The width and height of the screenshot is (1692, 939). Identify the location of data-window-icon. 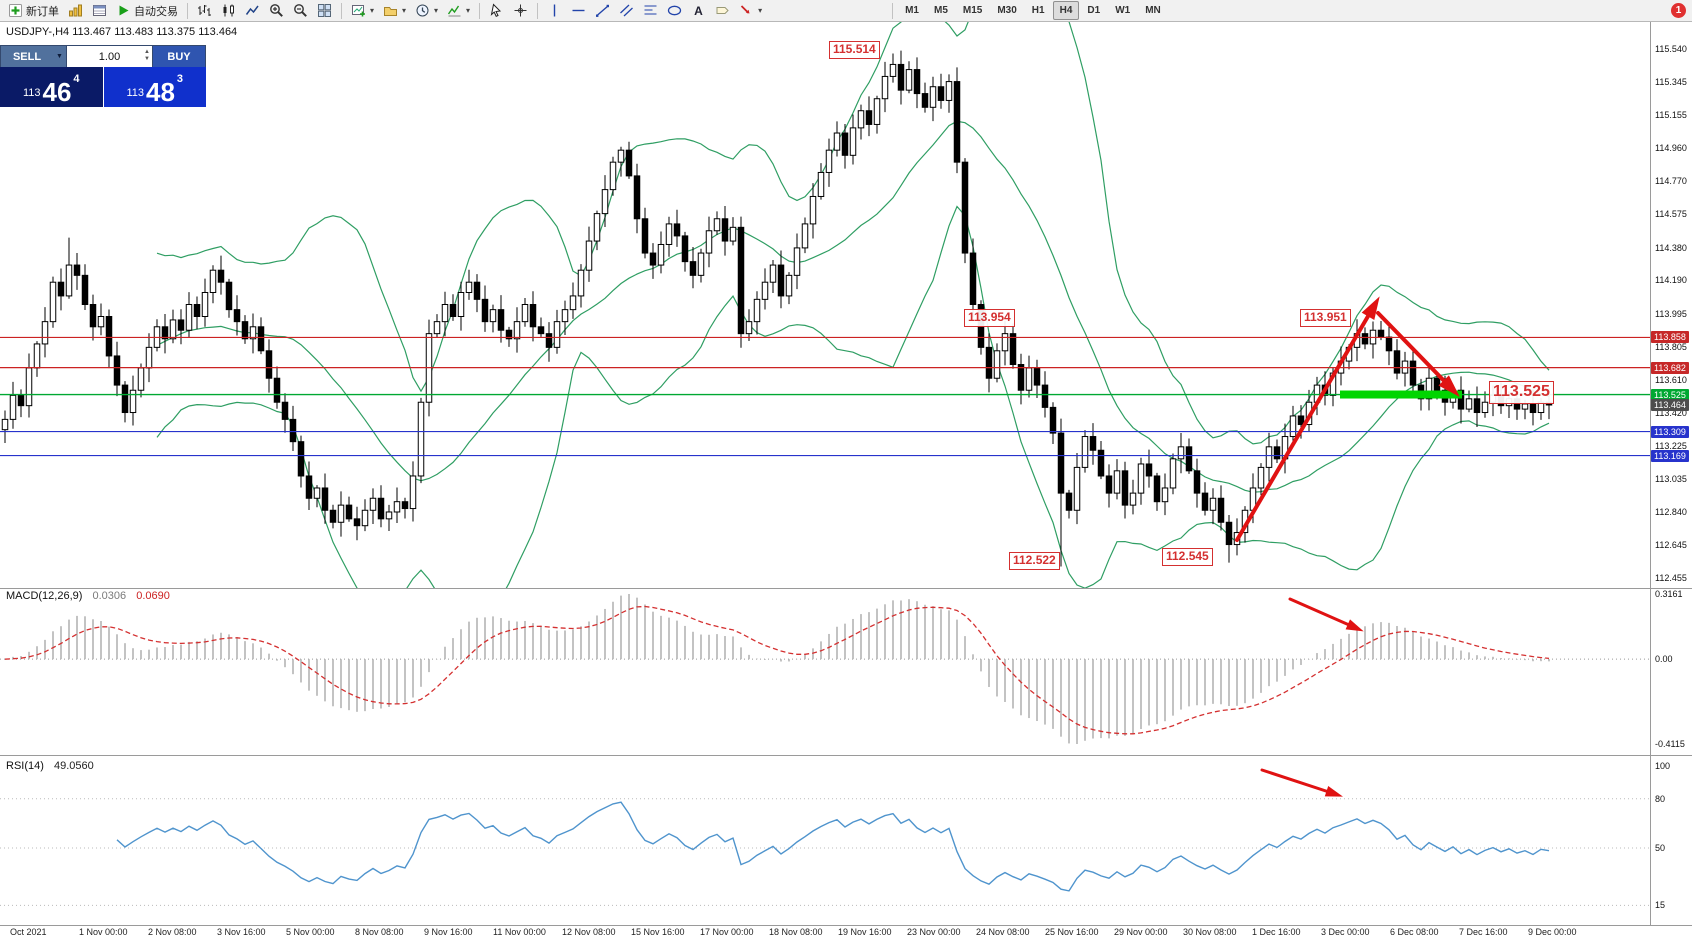
(99, 10).